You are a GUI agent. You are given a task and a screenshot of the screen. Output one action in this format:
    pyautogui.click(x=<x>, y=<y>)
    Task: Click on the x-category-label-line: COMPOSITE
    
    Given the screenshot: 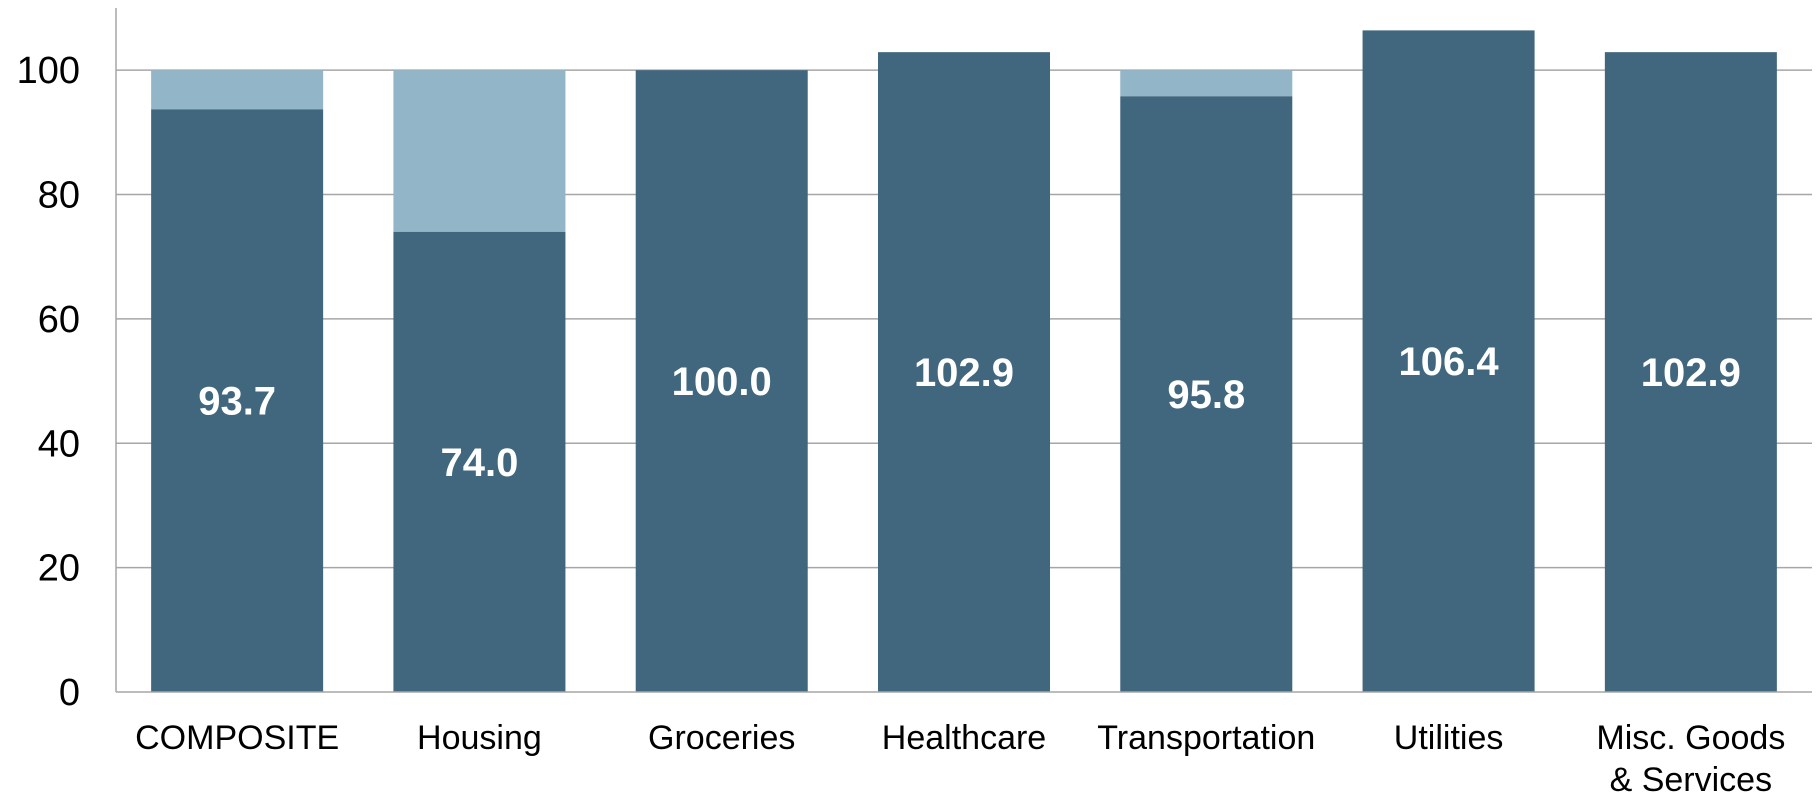 What is the action you would take?
    pyautogui.click(x=237, y=738)
    